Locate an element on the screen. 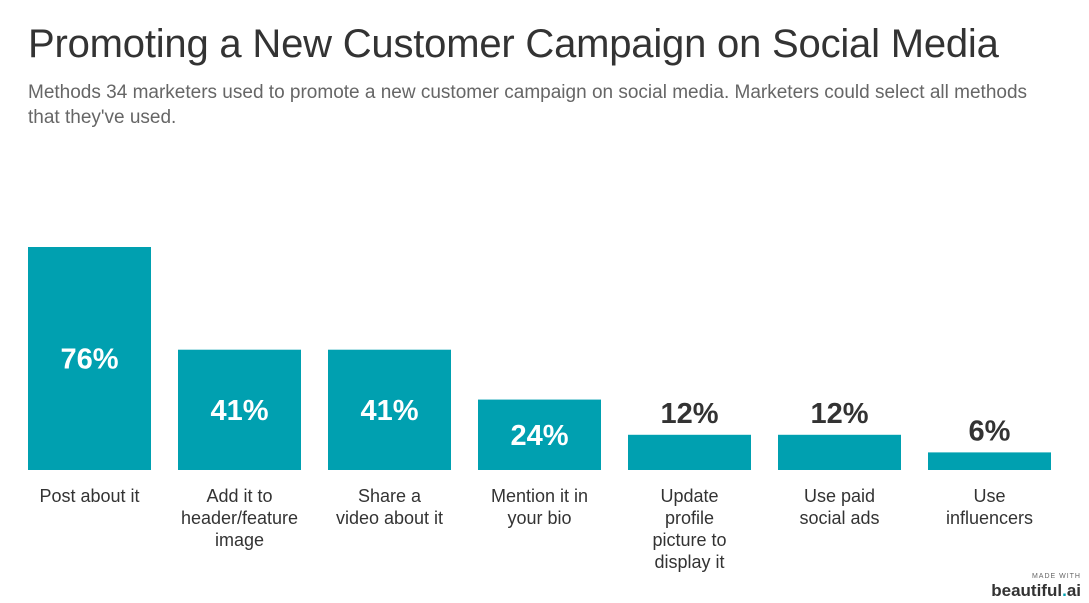 This screenshot has height=603, width=1089. category-label-5: Update profile picture to display it is located at coordinates (689, 529).